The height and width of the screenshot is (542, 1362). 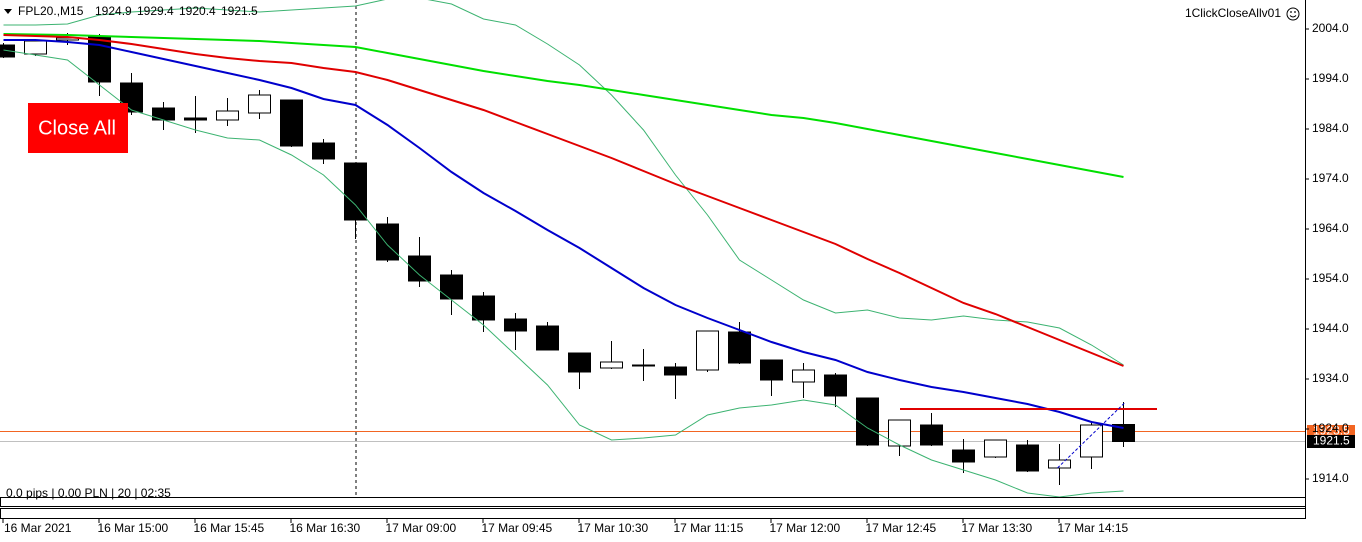 I want to click on expert-name: 1ClickCloseAllv01, so click(x=1233, y=13).